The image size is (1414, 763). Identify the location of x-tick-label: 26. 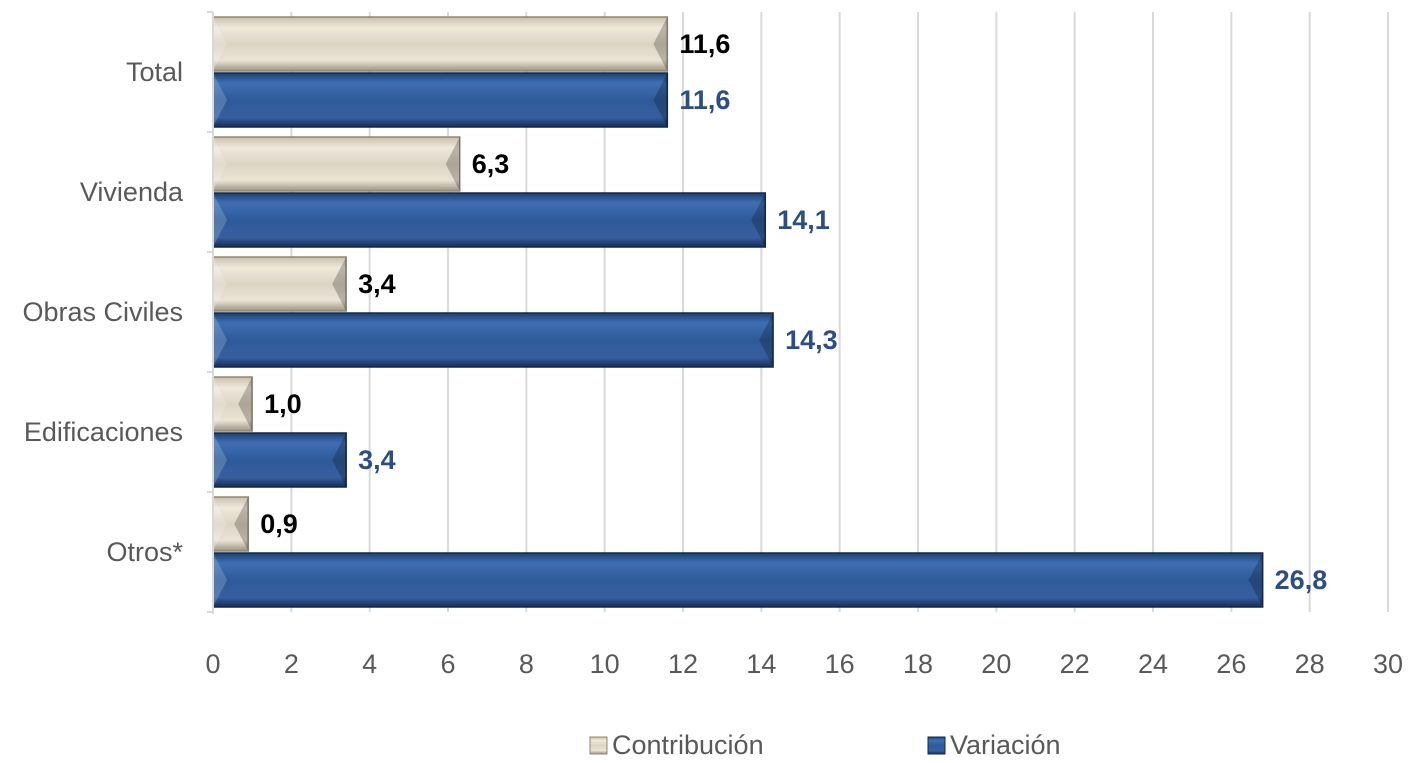
(1231, 664).